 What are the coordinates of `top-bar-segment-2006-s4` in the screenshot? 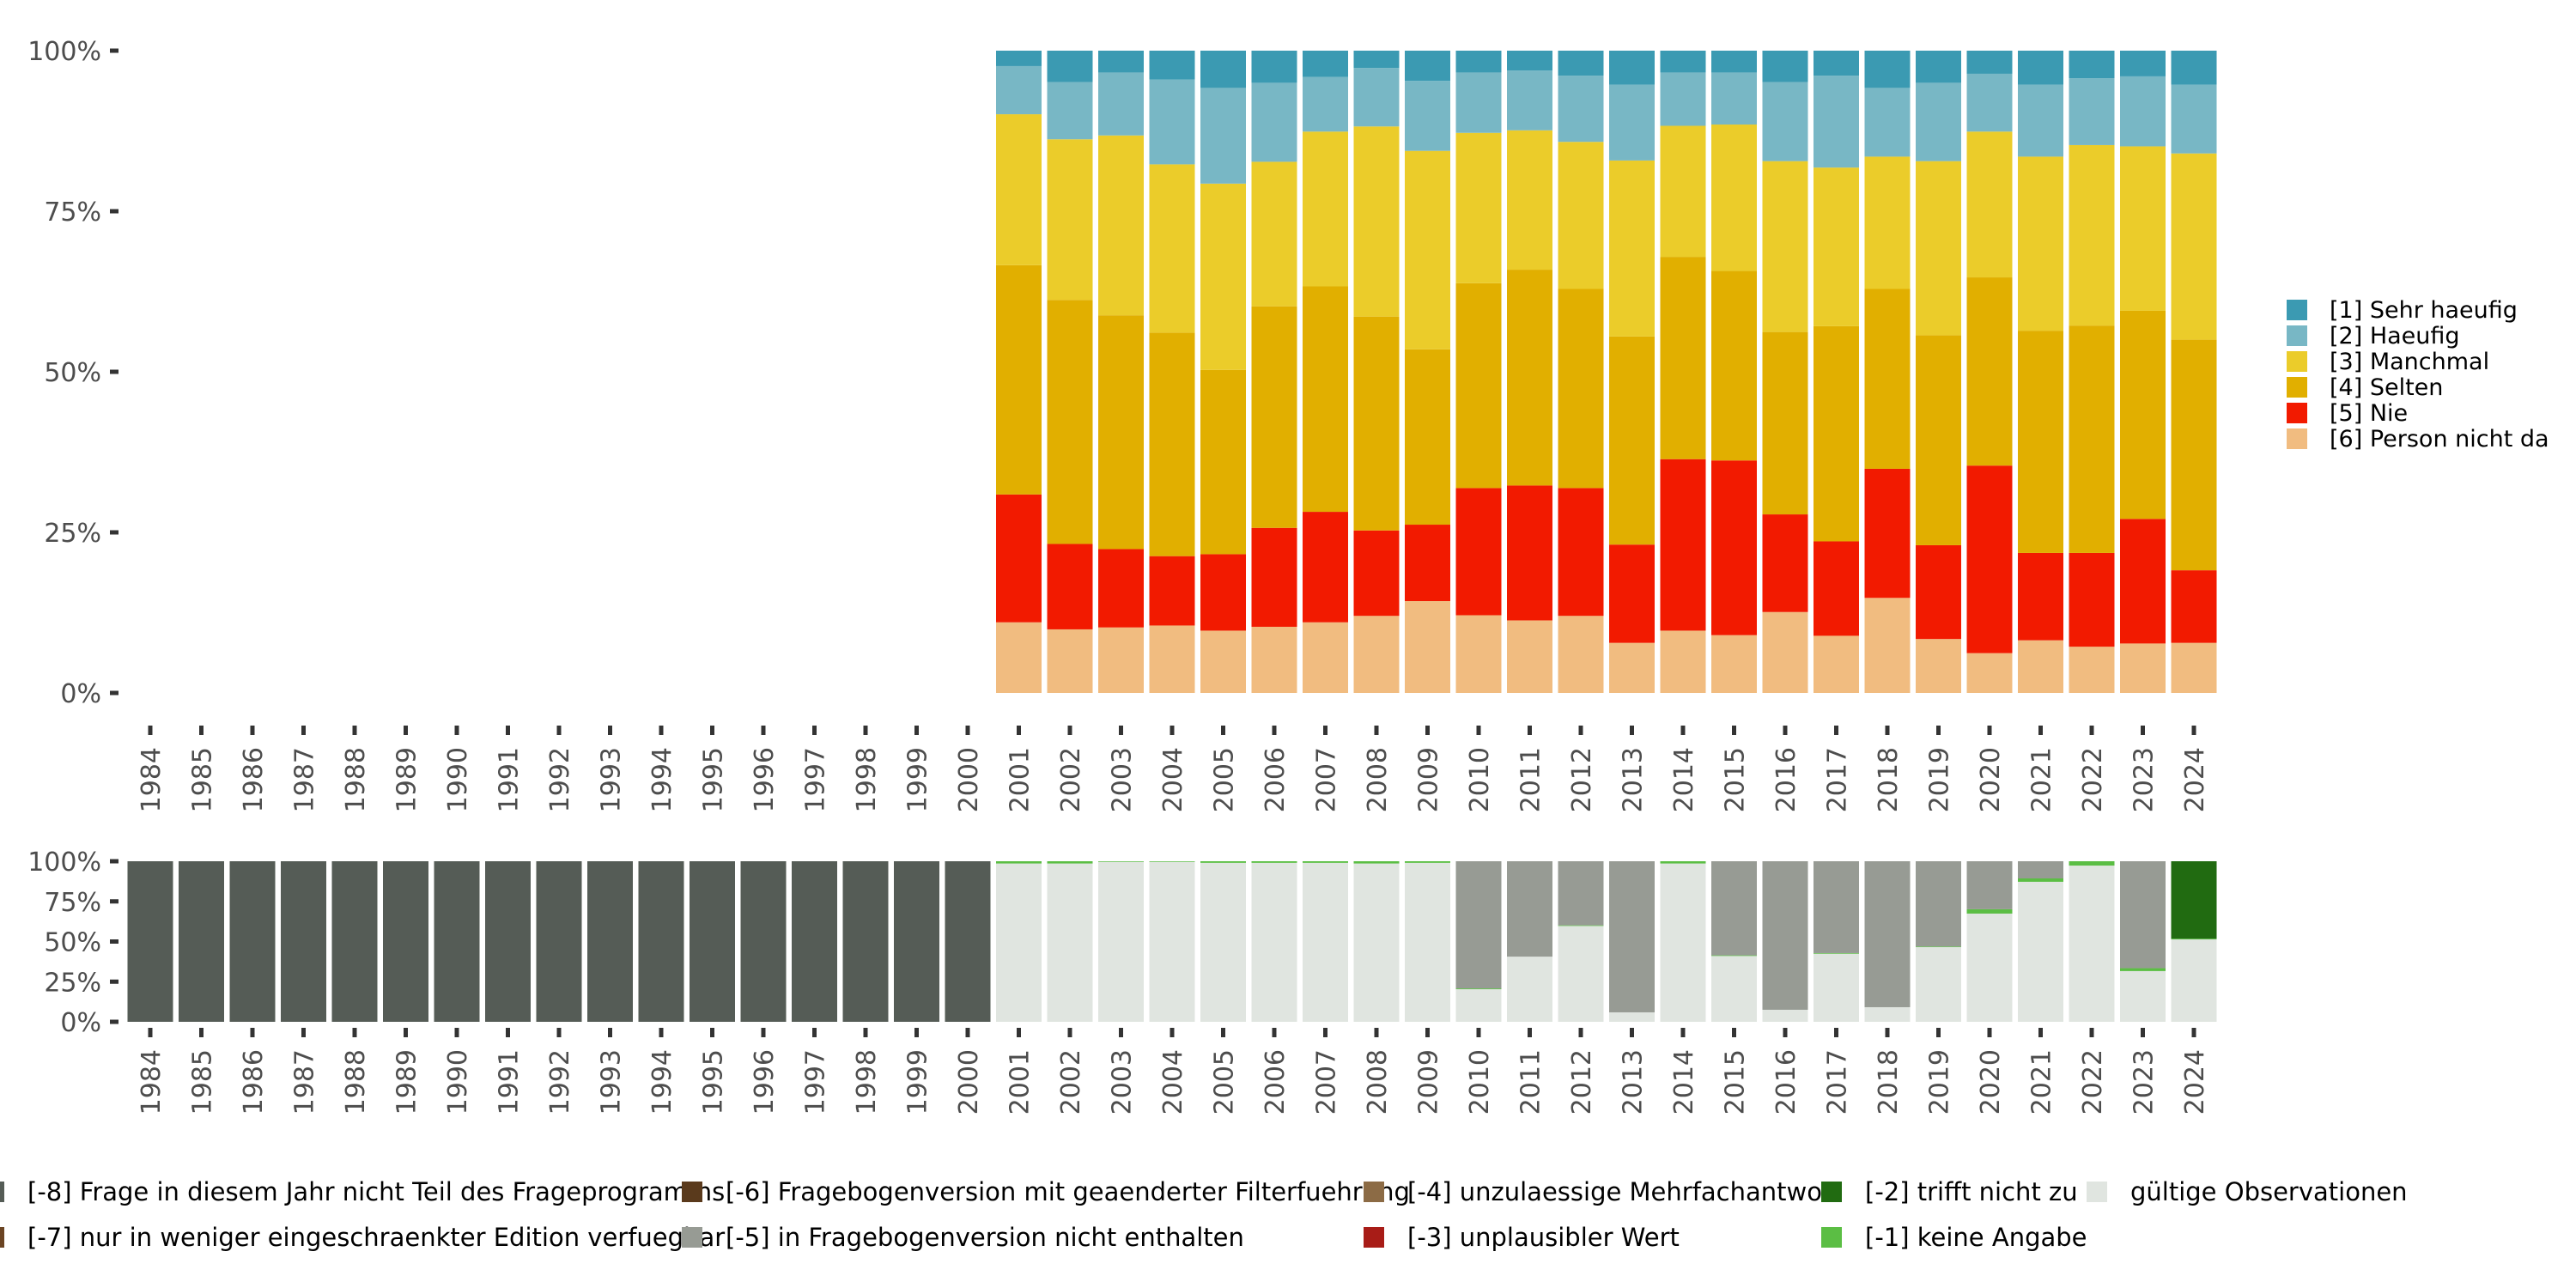 It's located at (1274, 122).